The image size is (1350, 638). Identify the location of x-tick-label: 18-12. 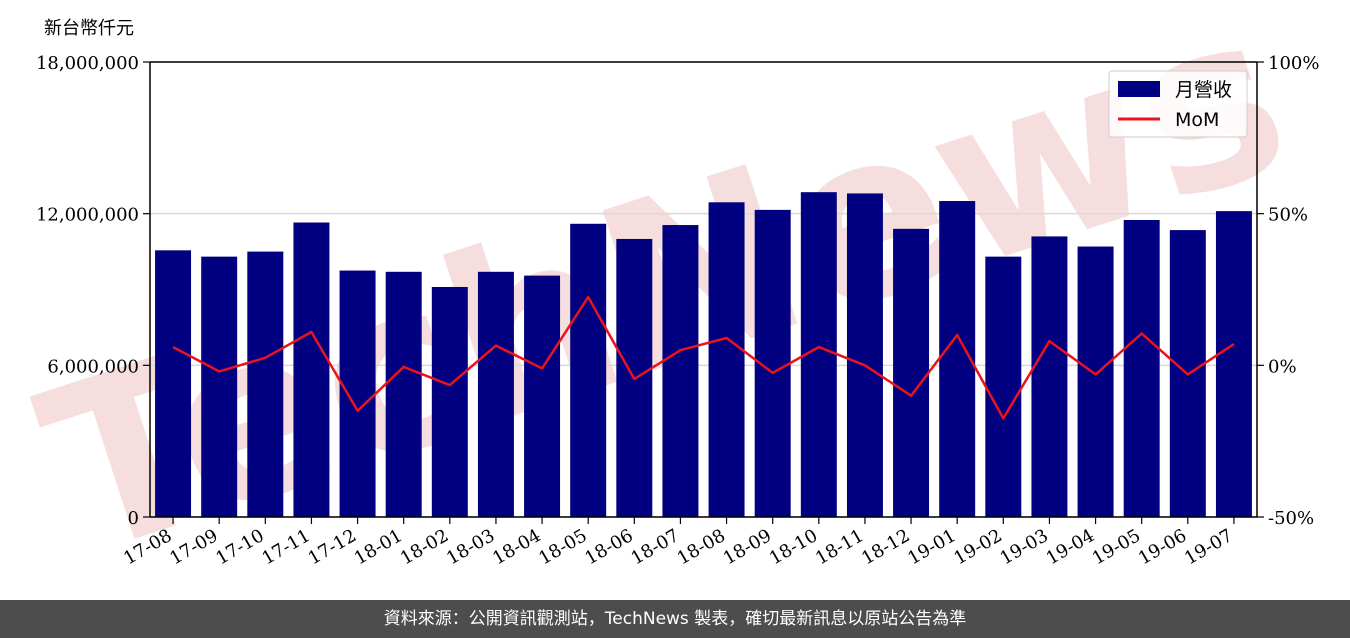
(885, 547).